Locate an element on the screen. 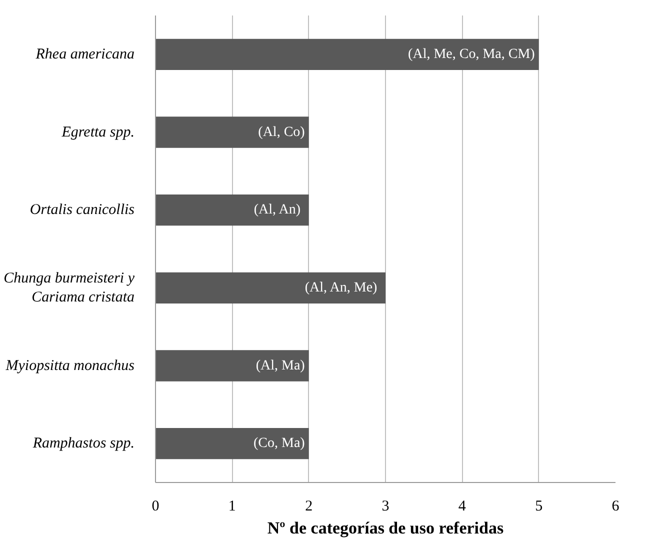 Image resolution: width=645 pixels, height=546 pixels. x-tick-label: 3 is located at coordinates (386, 506).